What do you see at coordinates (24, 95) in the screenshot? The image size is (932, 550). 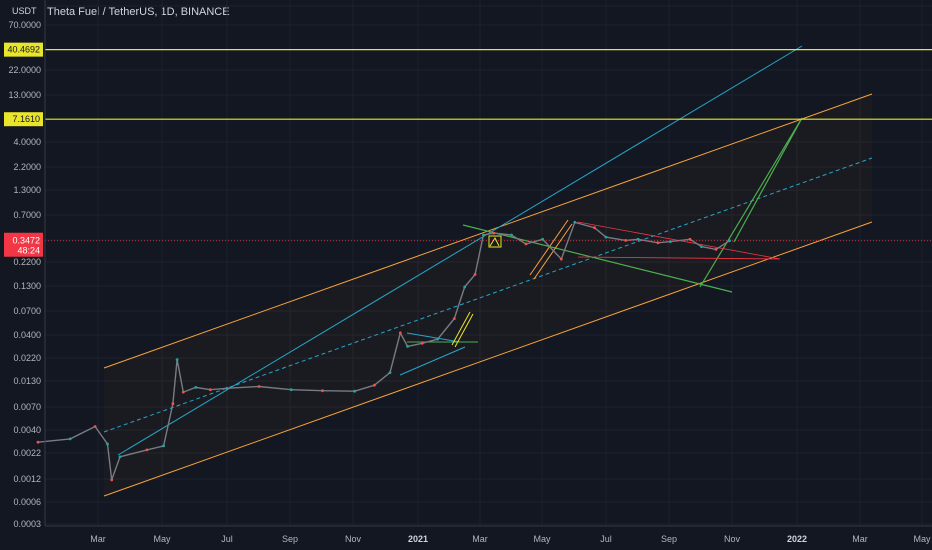 I see `y-tick-label: 13.0000` at bounding box center [24, 95].